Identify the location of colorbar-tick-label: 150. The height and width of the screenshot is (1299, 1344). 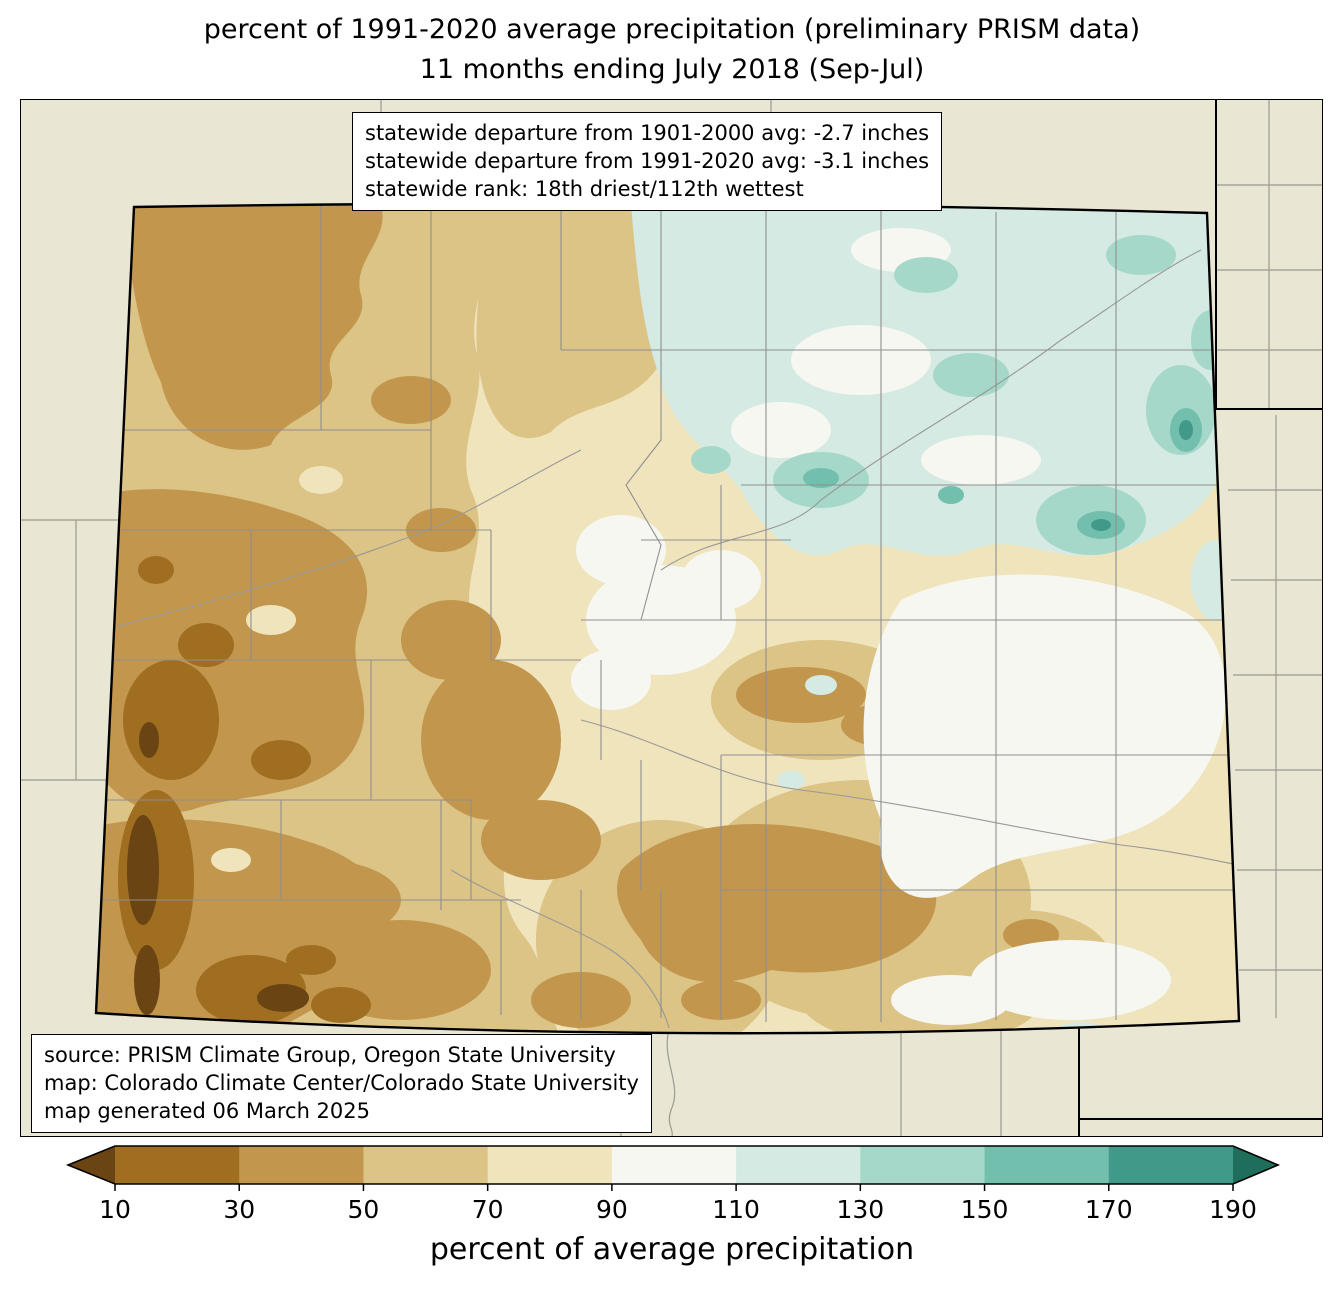
(985, 1209).